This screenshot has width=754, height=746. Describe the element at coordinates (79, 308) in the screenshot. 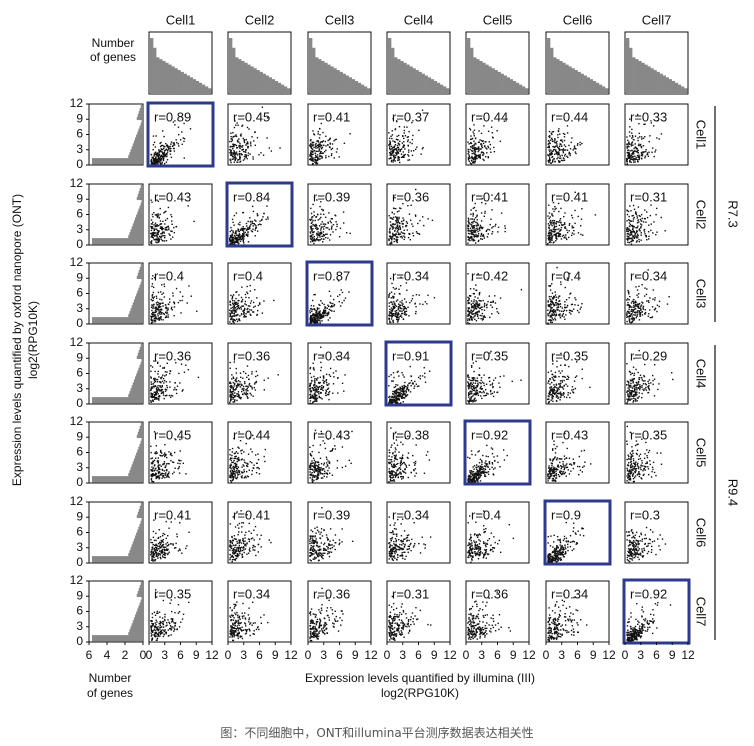

I see `y-tick-label: 3` at that location.